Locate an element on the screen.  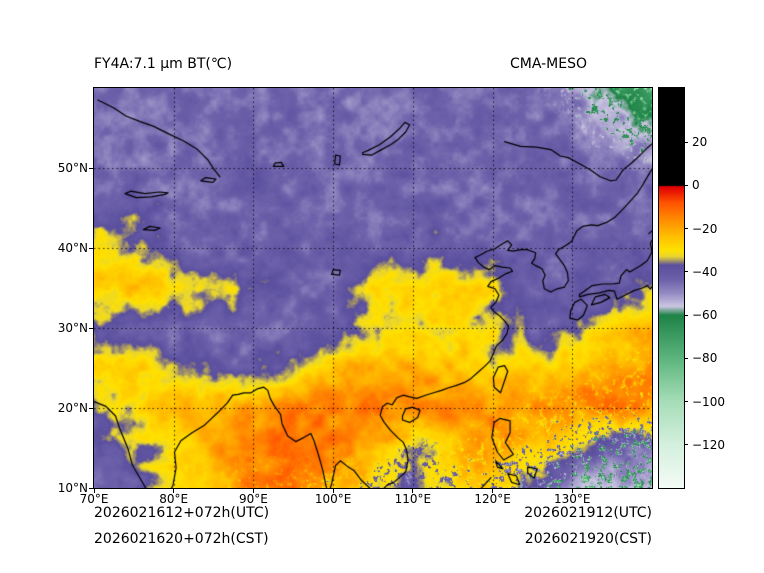
valid-time-cst: 2026021920(CST) is located at coordinates (588, 539).